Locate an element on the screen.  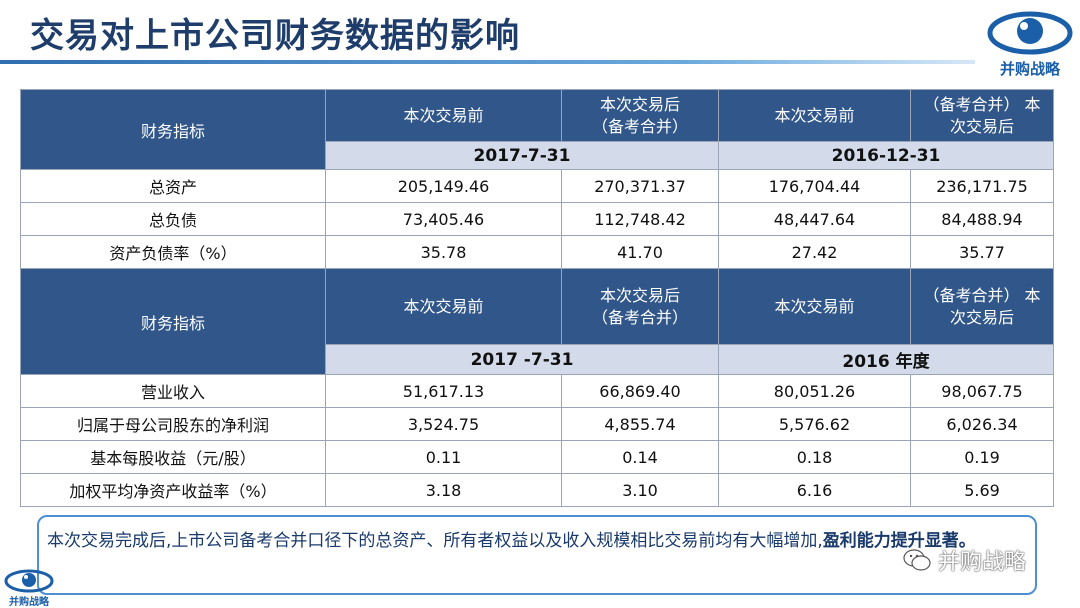
cell-value: 0.14 is located at coordinates (640, 457).